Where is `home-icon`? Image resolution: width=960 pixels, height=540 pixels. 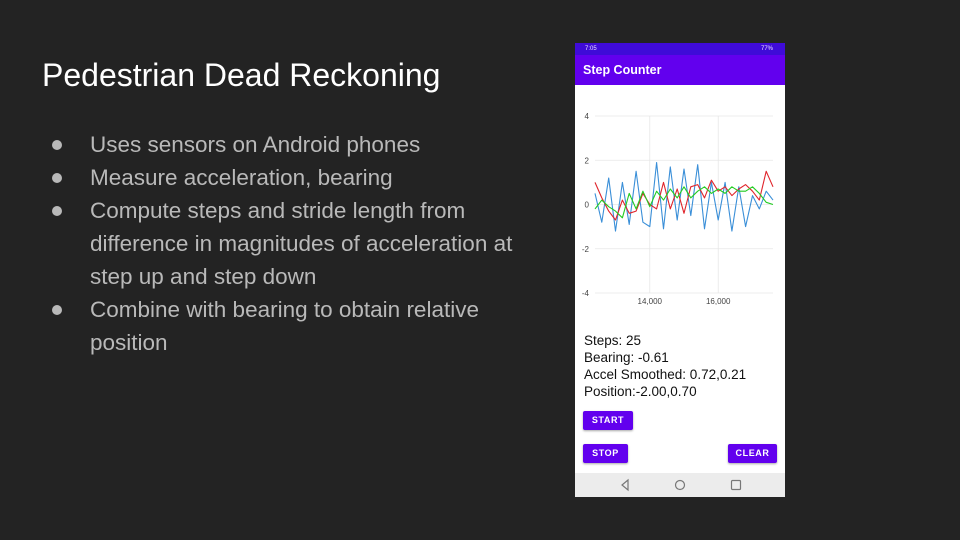
home-icon is located at coordinates (680, 485).